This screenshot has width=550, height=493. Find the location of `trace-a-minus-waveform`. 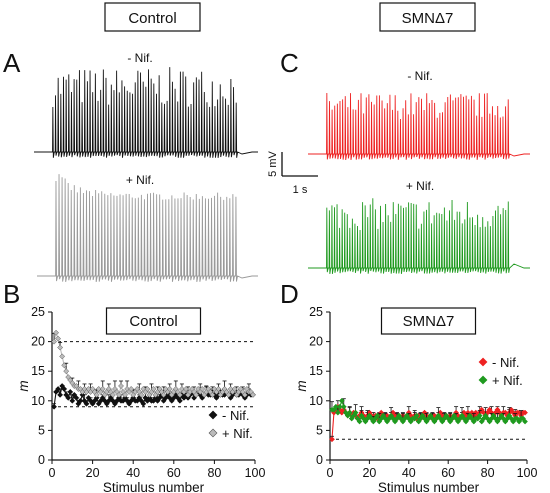

trace-a-minus-waveform is located at coordinates (146, 112).